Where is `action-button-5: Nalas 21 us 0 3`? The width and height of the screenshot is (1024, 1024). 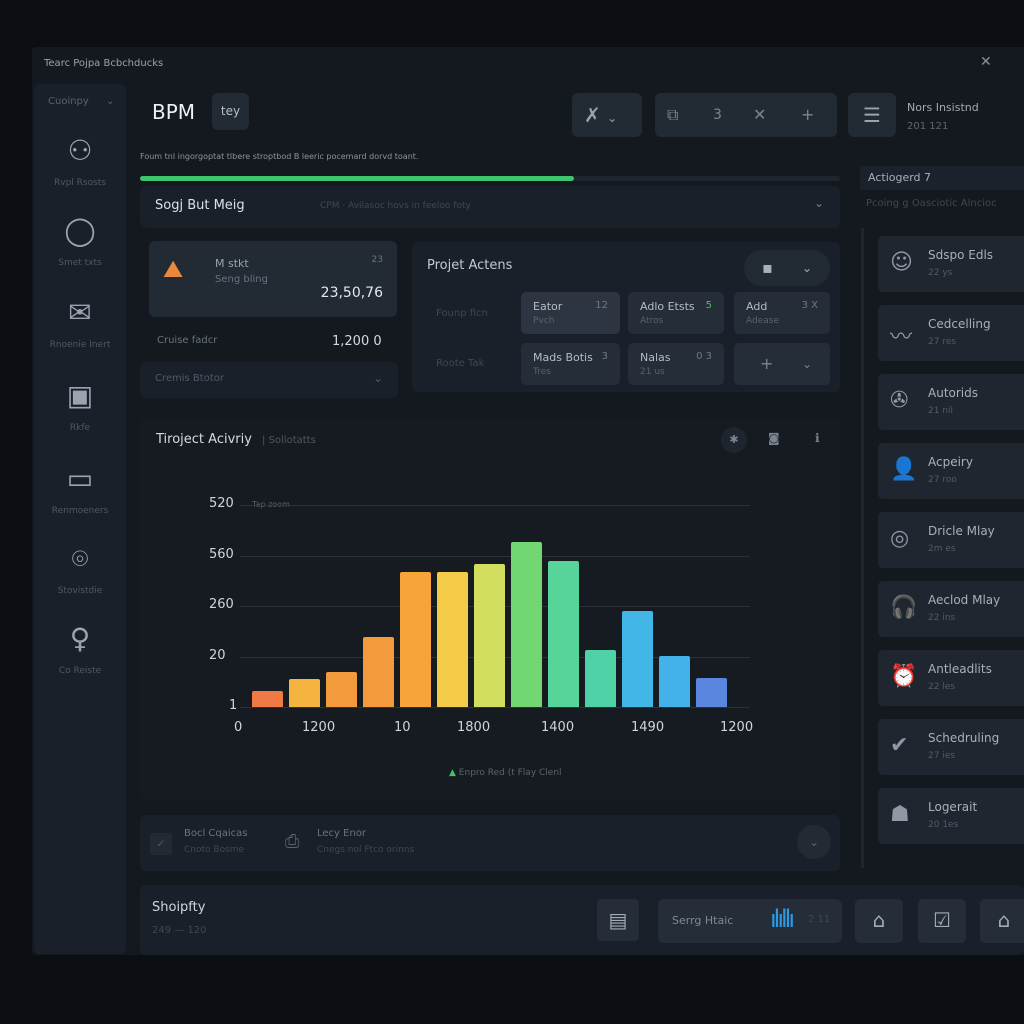
action-button-5: Nalas 21 us 0 3 is located at coordinates (676, 364).